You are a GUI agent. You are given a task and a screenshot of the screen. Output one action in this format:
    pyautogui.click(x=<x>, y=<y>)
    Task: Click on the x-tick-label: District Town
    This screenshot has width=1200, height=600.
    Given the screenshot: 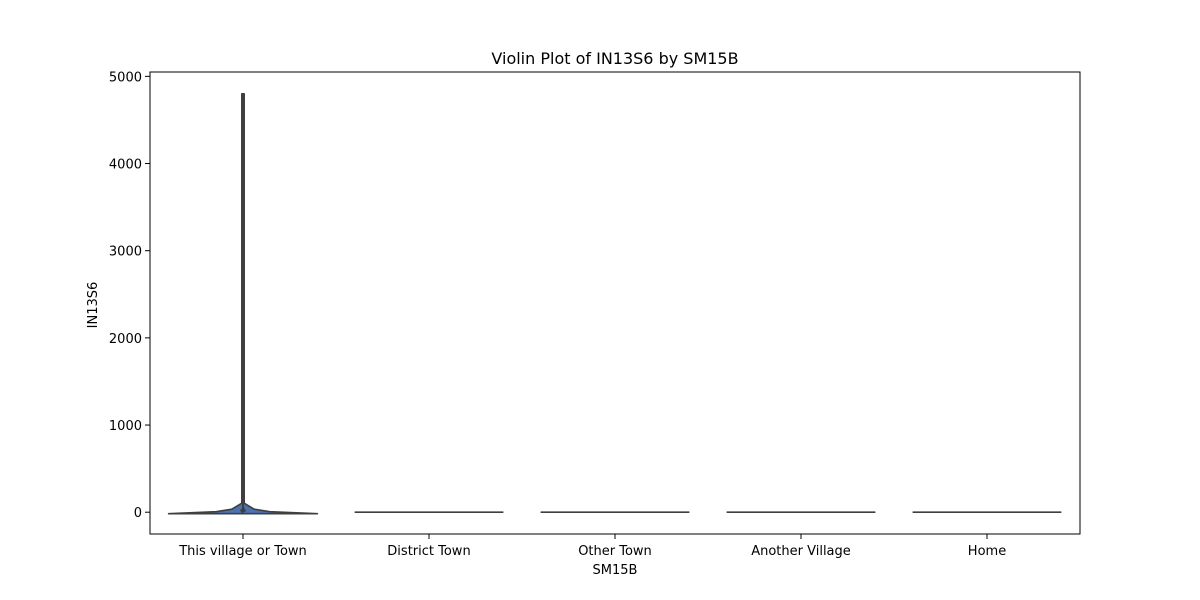 What is the action you would take?
    pyautogui.click(x=428, y=551)
    